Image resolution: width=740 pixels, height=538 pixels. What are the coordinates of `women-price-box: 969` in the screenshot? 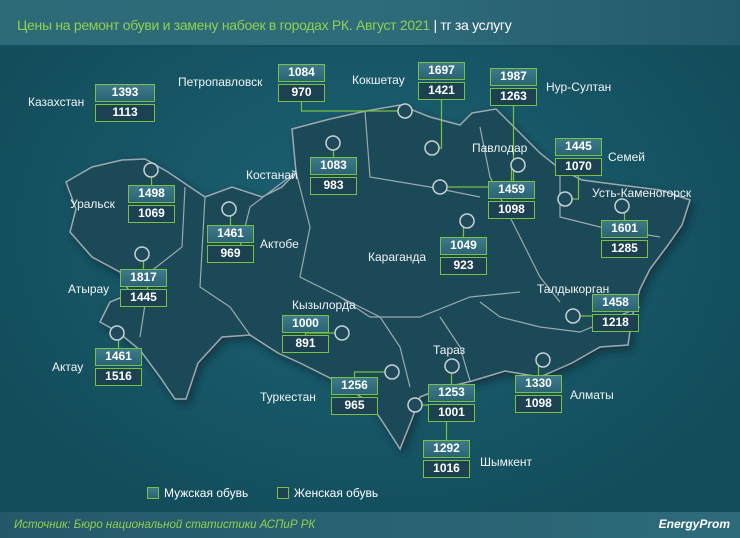 It's located at (230, 254).